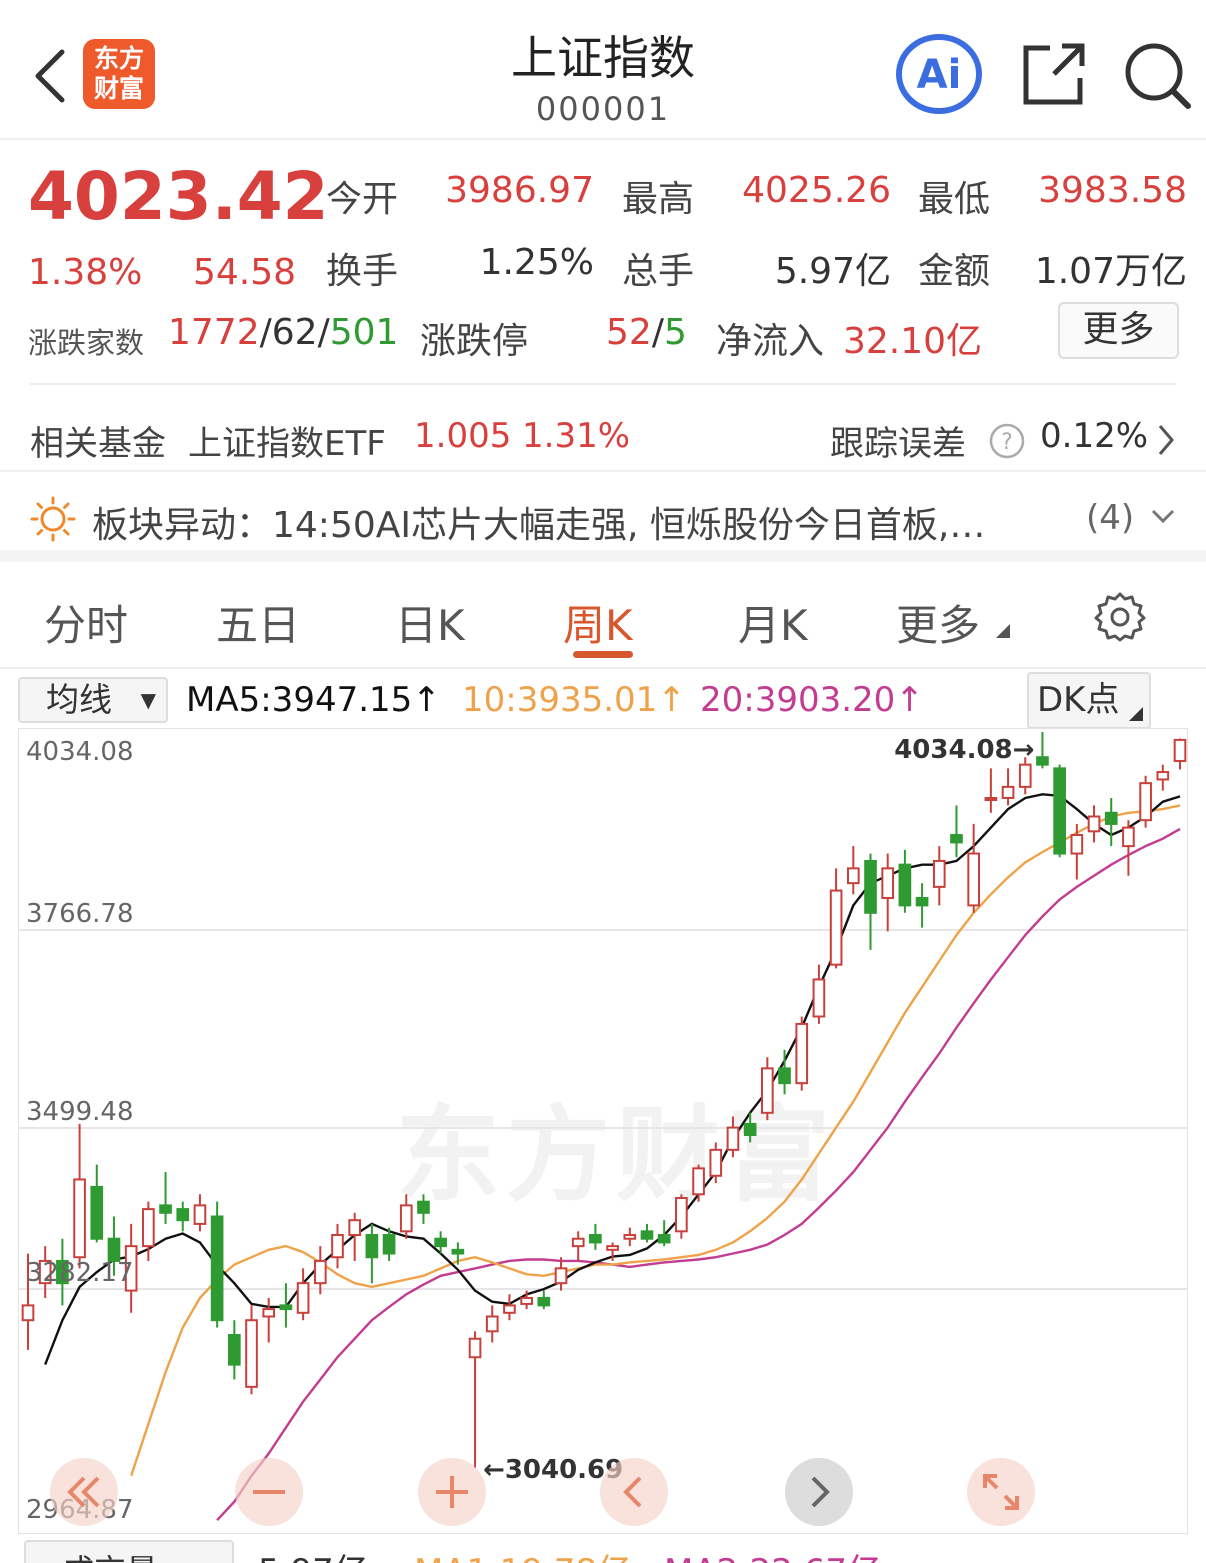 The image size is (1206, 1563). I want to click on limit-up: 52, so click(629, 332).